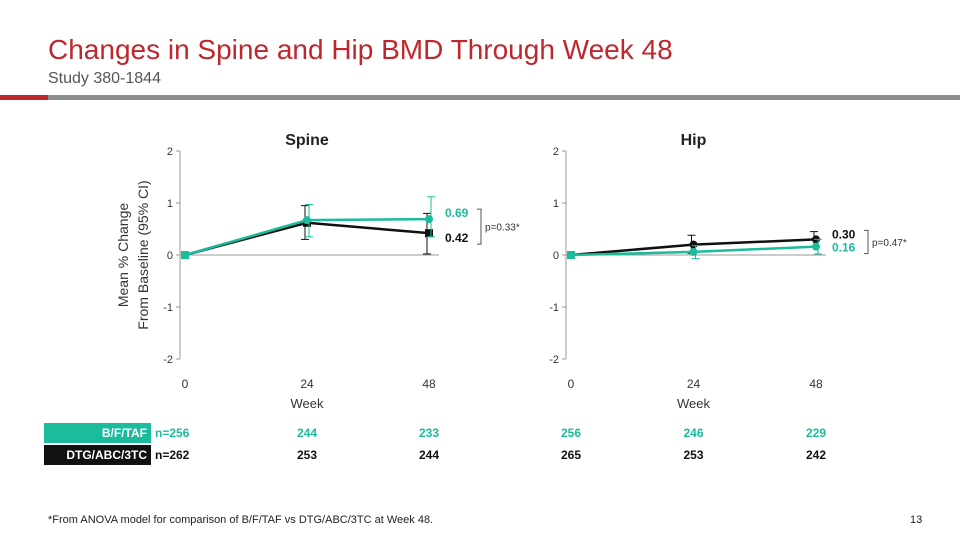  Describe the element at coordinates (307, 239) in the screenshot. I see `spine-dtg-line` at that location.